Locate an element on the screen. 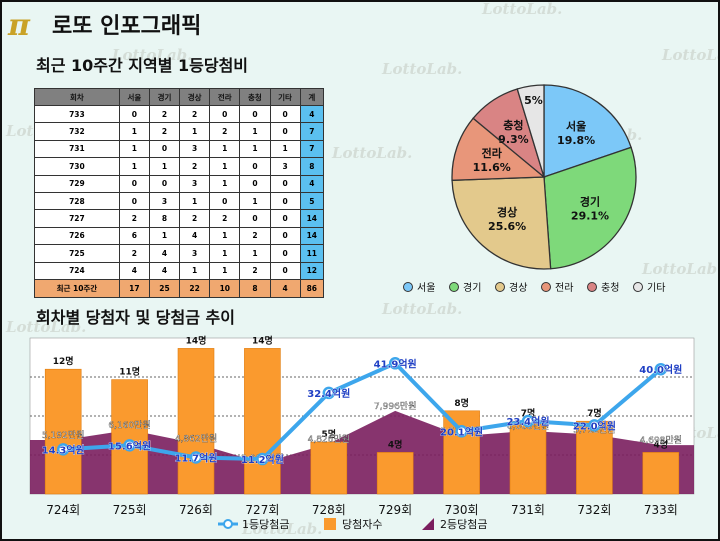  pie-slice-label: 경상 is located at coordinates (507, 212).